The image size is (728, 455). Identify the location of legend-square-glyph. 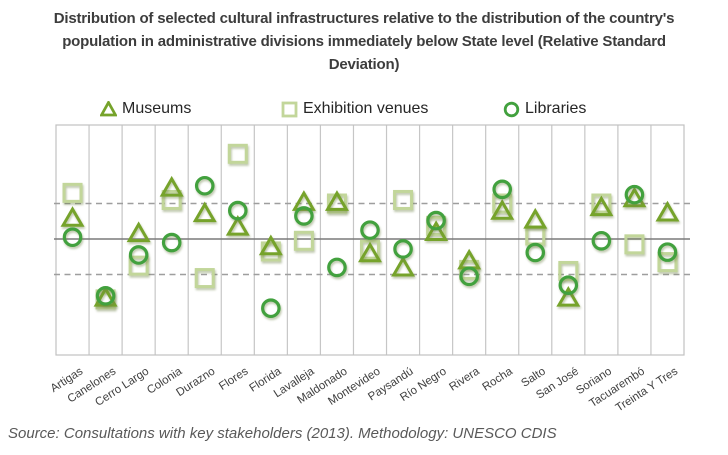
(289, 109).